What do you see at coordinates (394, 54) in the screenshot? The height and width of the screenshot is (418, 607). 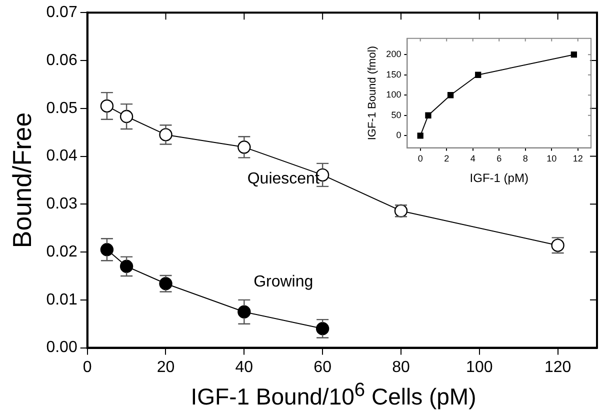 I see `y-tick-label: 200` at bounding box center [394, 54].